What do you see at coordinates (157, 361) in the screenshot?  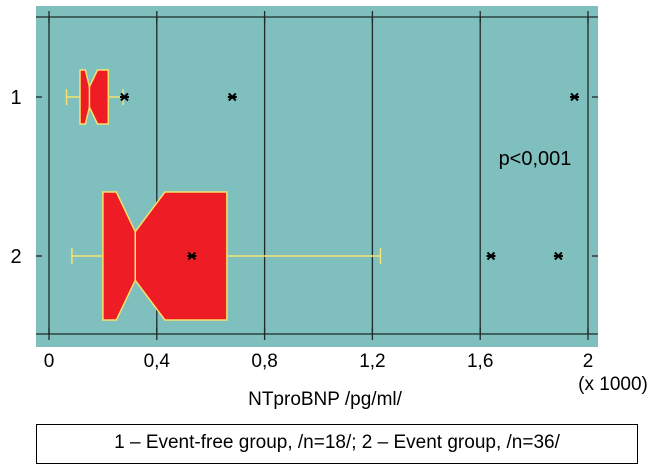 I see `x-tick-label: 0,4` at bounding box center [157, 361].